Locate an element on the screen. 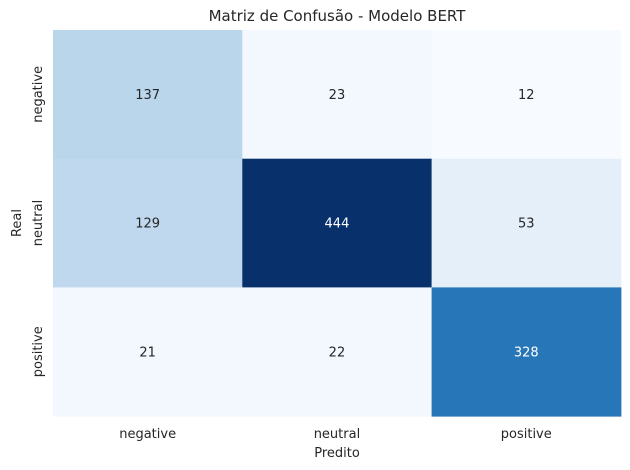 This screenshot has height=470, width=630. y-tick-label-negative: negative is located at coordinates (38, 94).